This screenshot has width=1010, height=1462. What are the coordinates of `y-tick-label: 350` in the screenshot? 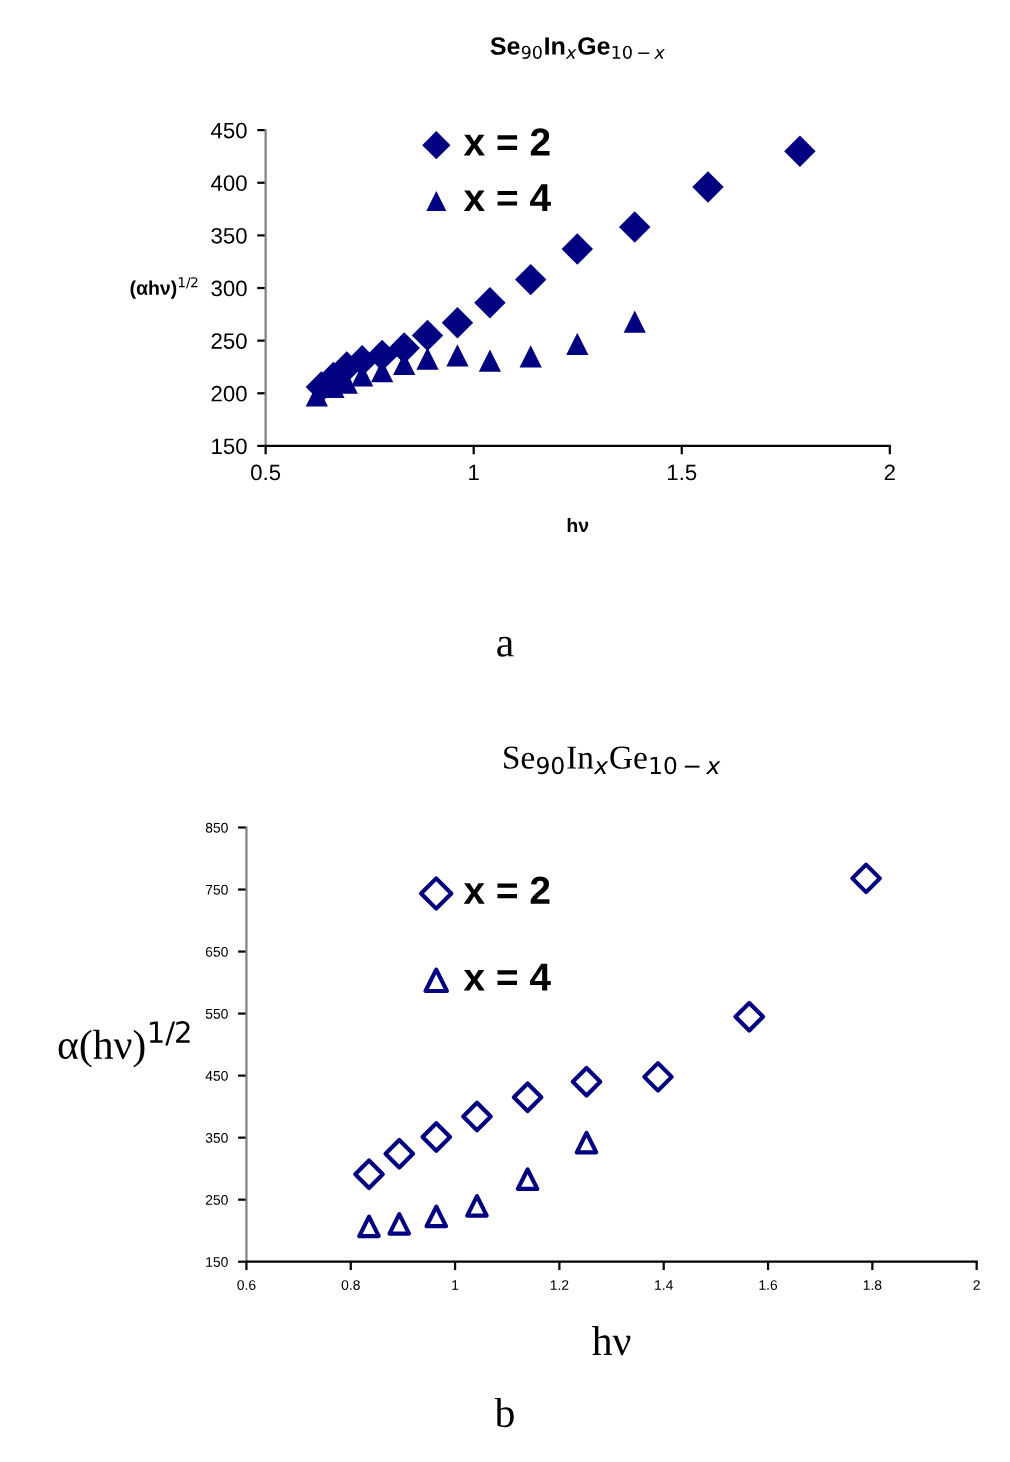 It's located at (229, 235).